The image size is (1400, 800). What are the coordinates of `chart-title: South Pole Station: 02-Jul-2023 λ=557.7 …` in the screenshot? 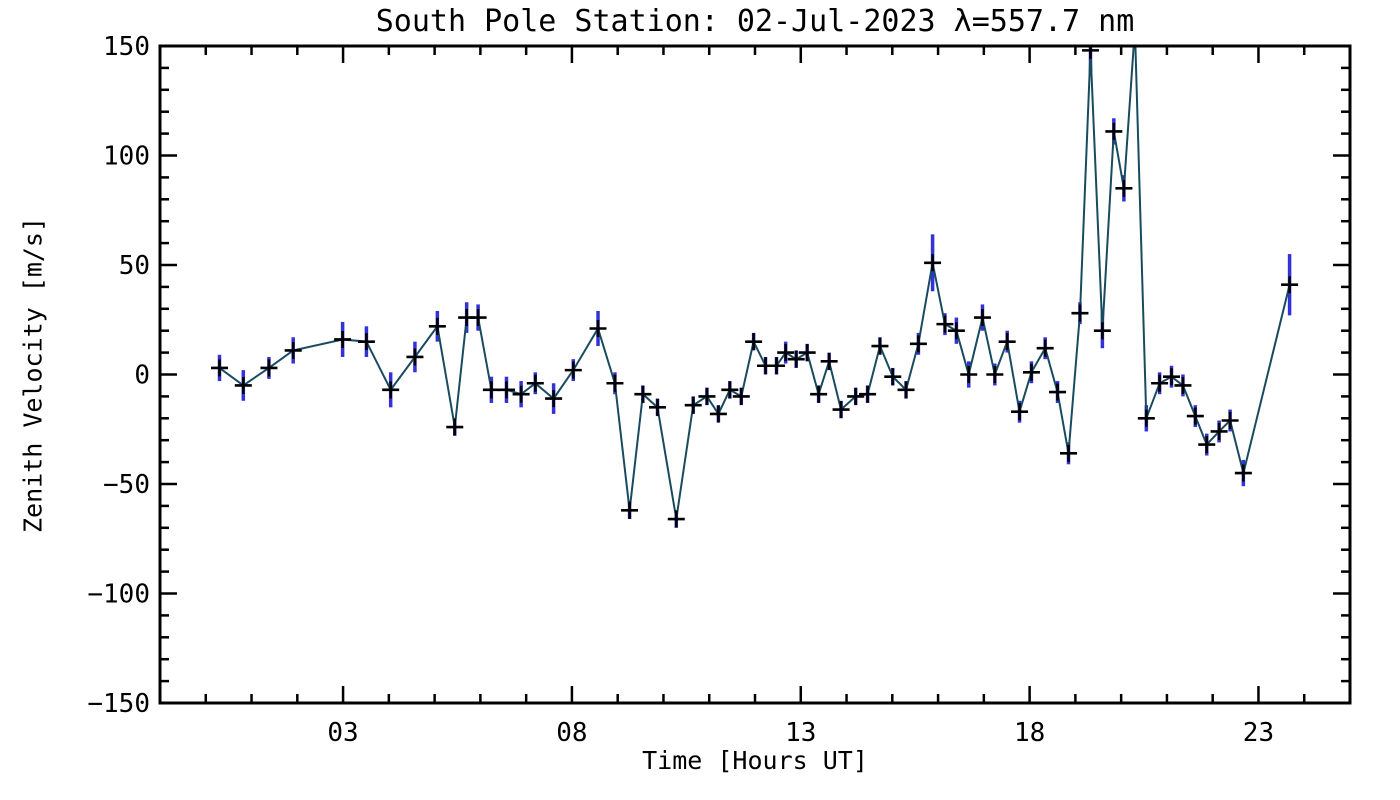 It's located at (755, 21).